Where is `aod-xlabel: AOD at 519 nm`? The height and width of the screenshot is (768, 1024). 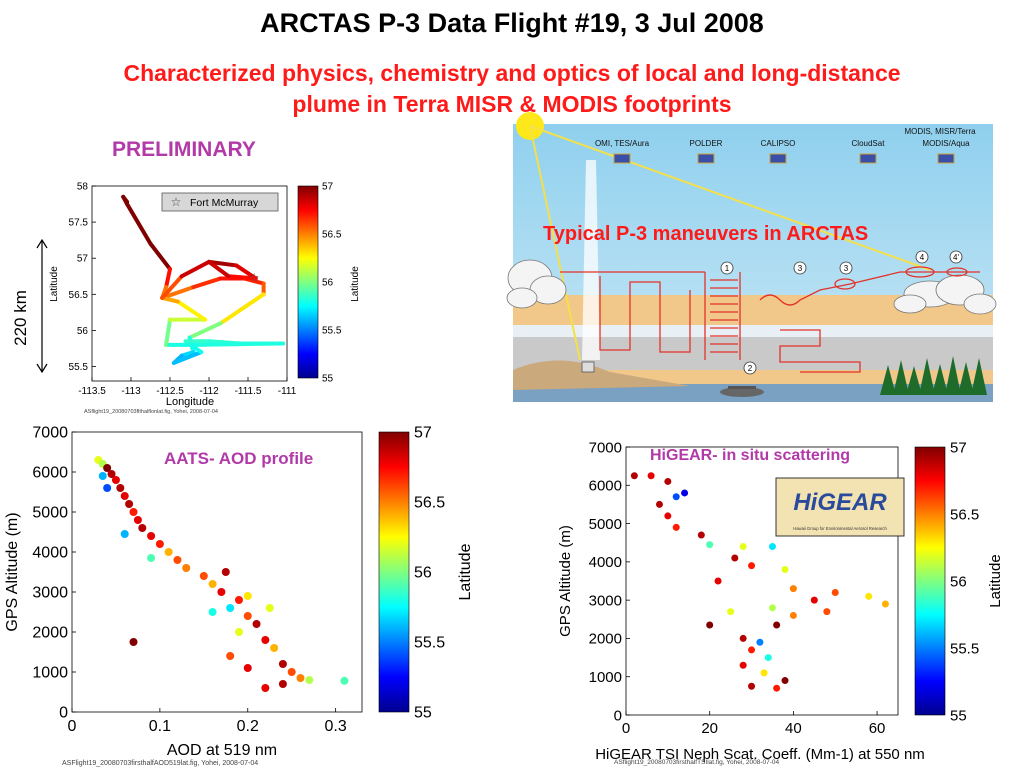 aod-xlabel: AOD at 519 nm is located at coordinates (222, 750).